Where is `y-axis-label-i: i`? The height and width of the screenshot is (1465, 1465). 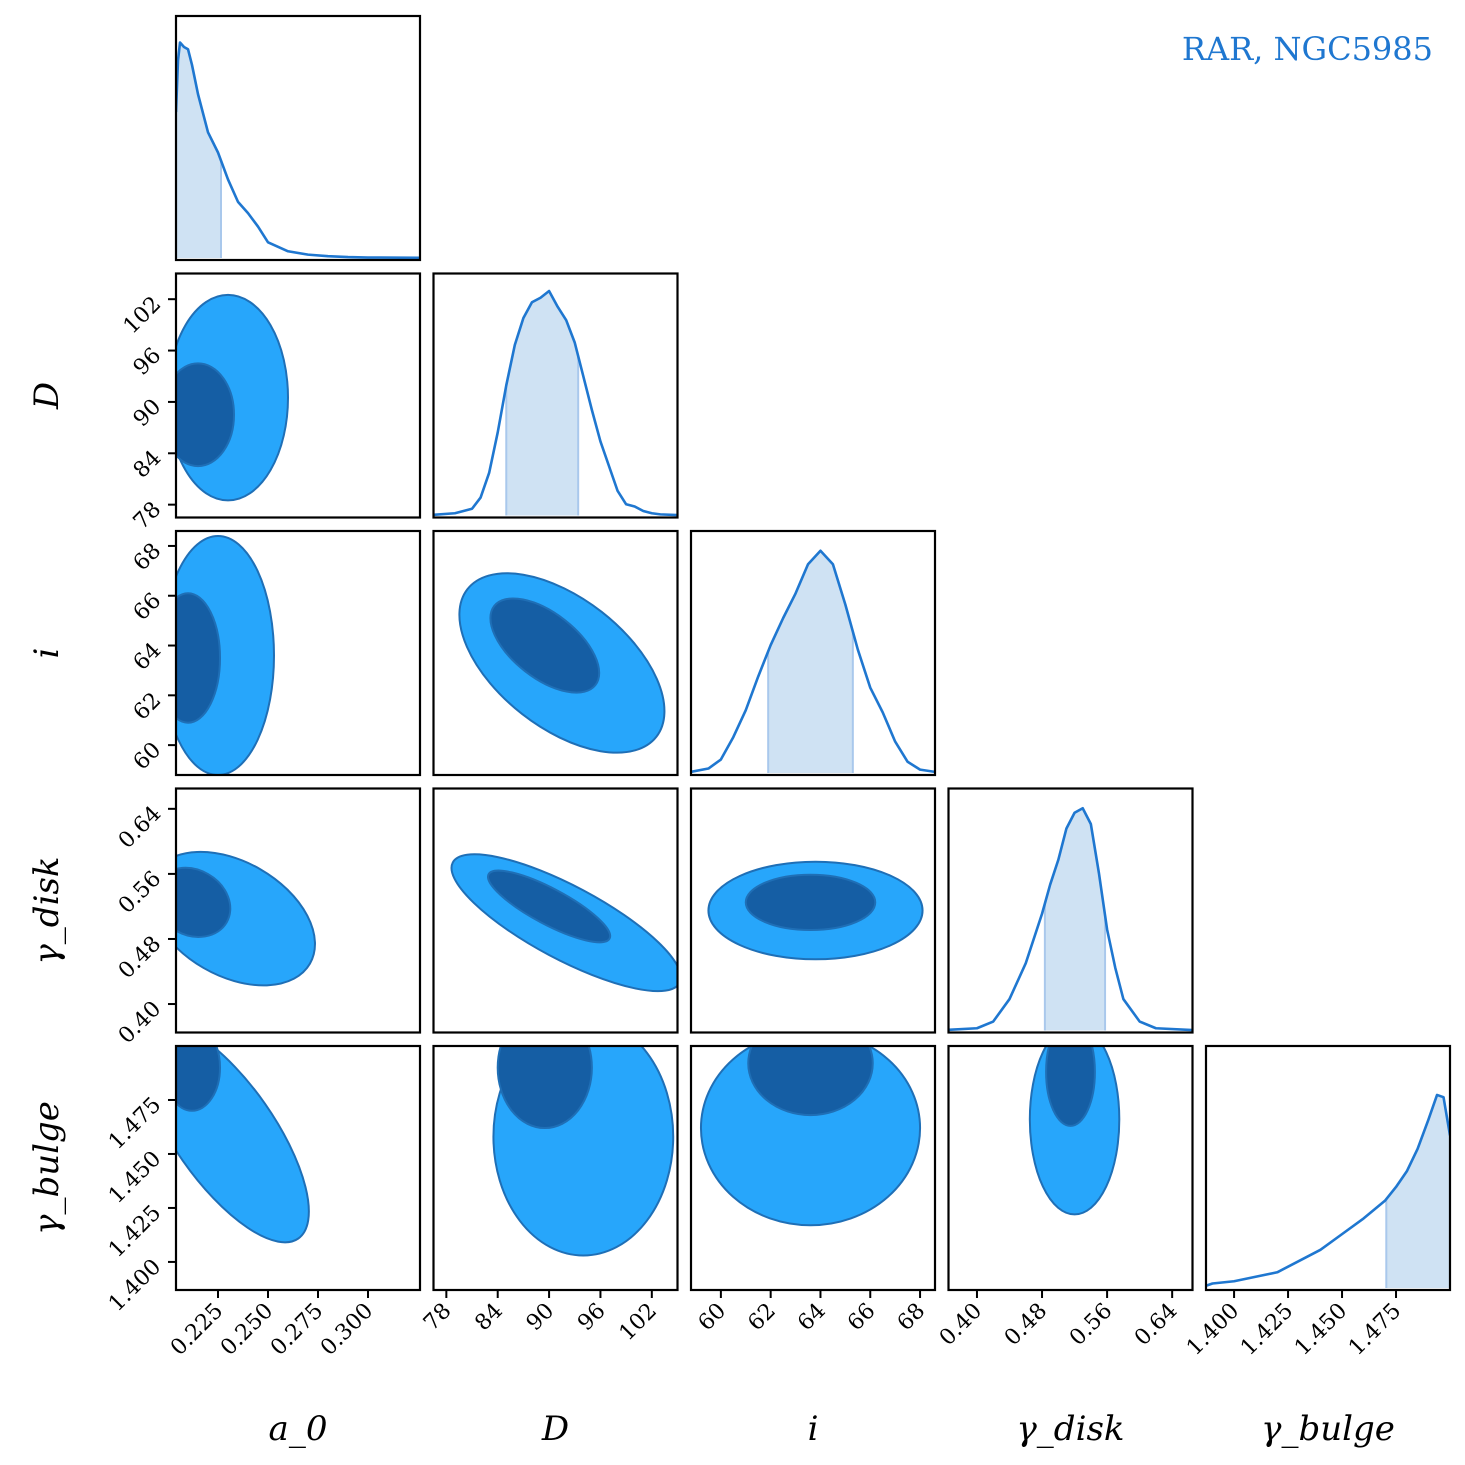 y-axis-label-i: i is located at coordinates (47, 653).